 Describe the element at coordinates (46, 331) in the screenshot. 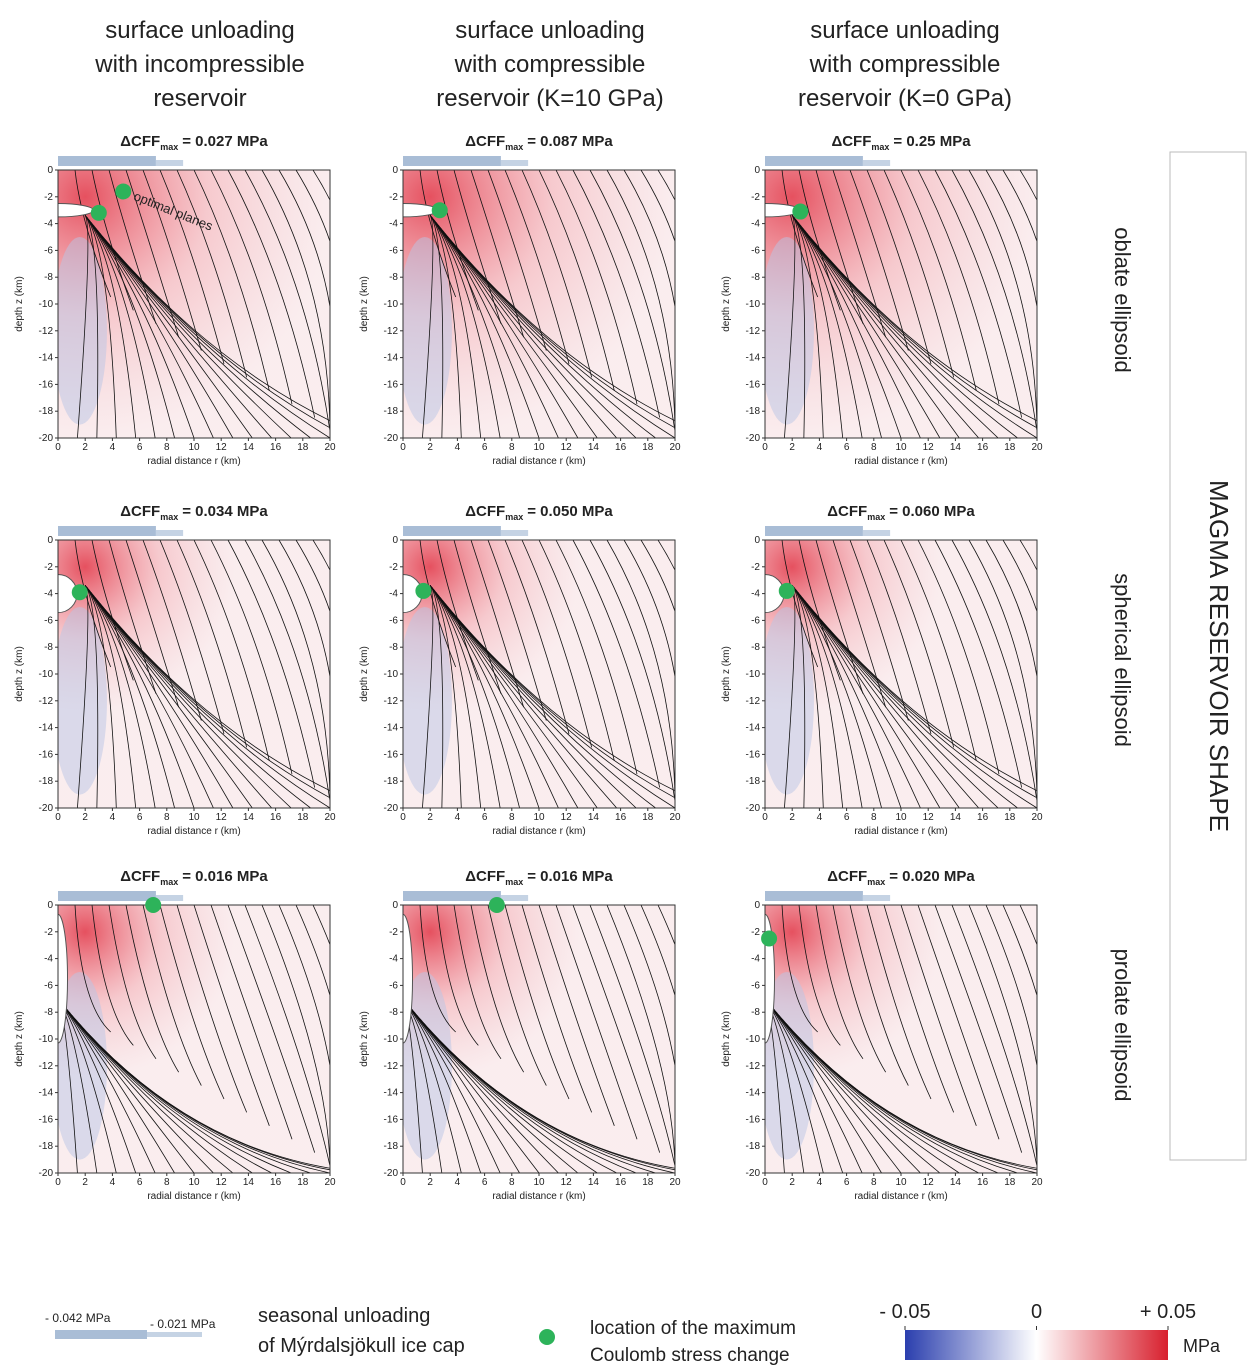

I see `y-tick-label: -12` at that location.